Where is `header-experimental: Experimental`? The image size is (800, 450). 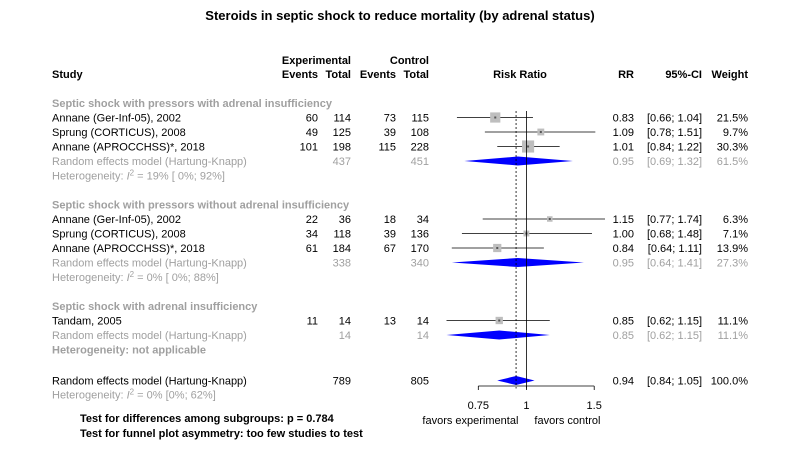
header-experimental: Experimental is located at coordinates (316, 61).